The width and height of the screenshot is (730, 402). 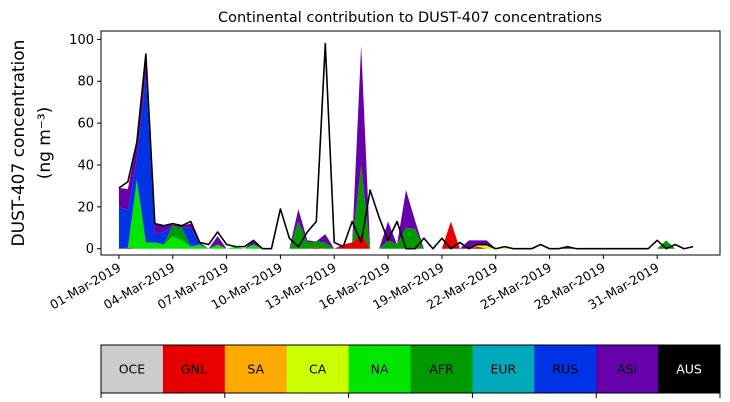 I want to click on legend-label-sa: SA, so click(x=255, y=369).